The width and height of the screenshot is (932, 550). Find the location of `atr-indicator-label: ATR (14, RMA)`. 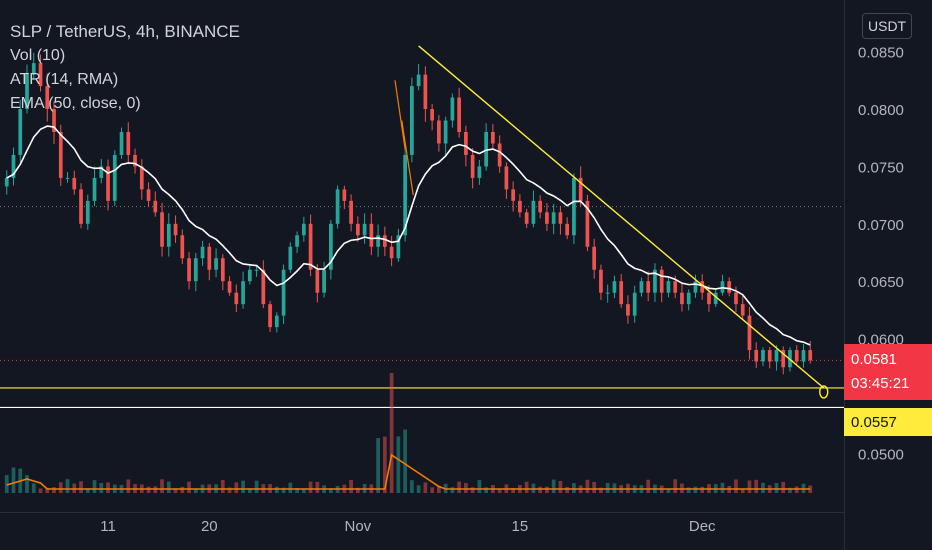

atr-indicator-label: ATR (14, RMA) is located at coordinates (64, 79).